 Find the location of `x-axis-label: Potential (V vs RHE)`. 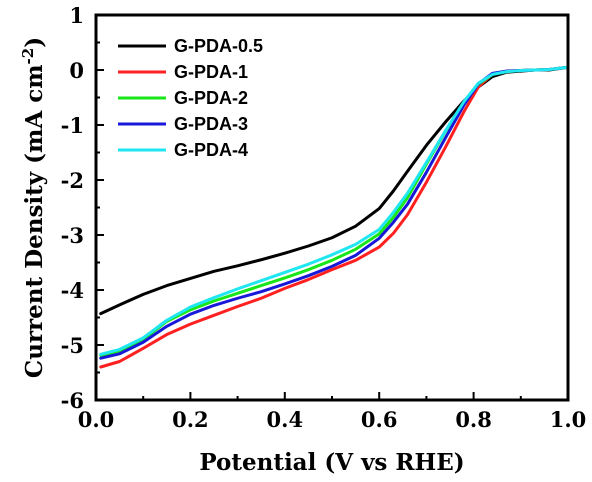

x-axis-label: Potential (V vs RHE) is located at coordinates (331, 462).